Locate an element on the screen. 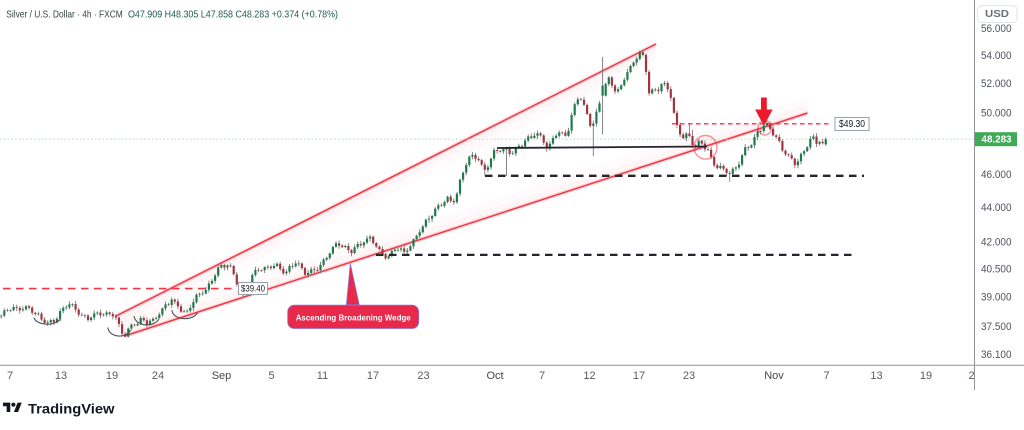  svg-text: 12 is located at coordinates (589, 376).